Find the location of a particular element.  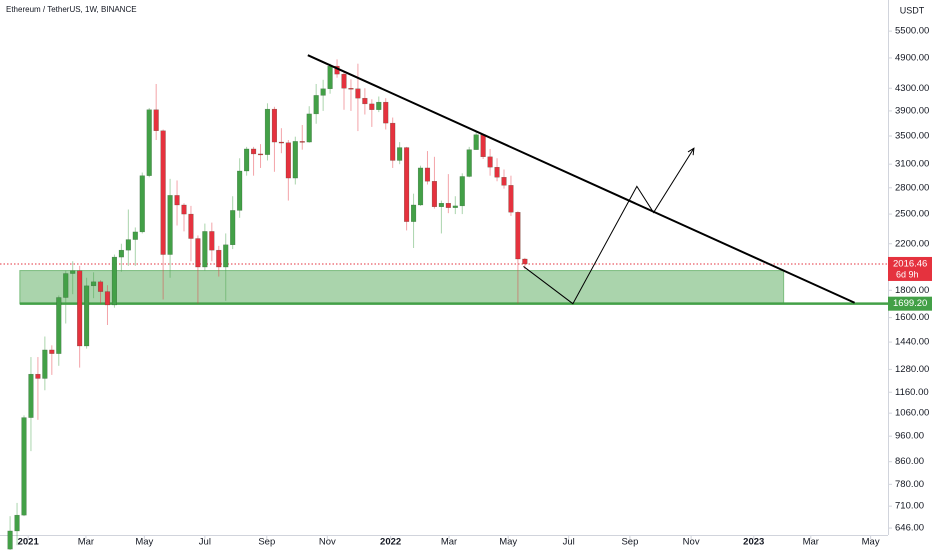

support-tag: 1699.20 is located at coordinates (910, 303).